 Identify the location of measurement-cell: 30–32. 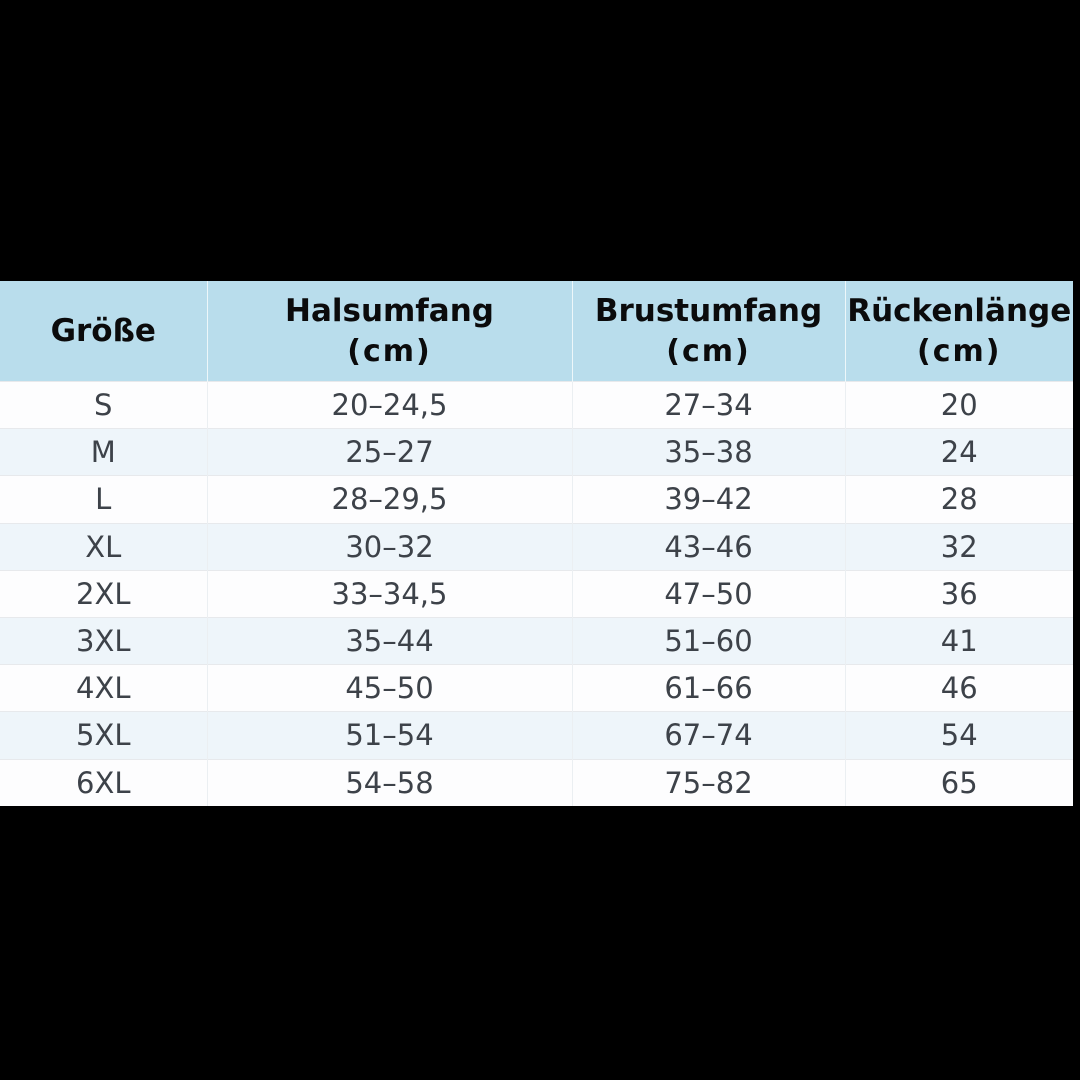
(389, 546).